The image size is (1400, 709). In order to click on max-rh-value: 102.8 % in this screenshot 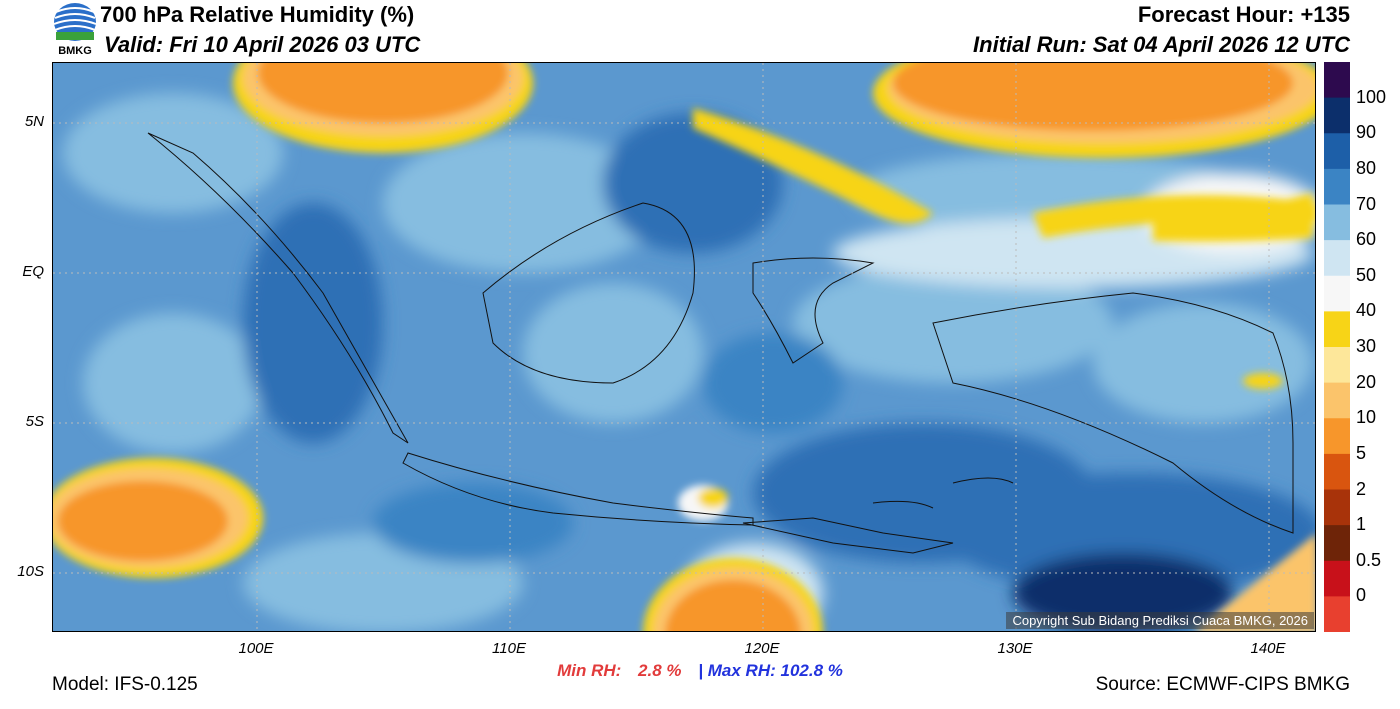, I will do `click(811, 670)`.